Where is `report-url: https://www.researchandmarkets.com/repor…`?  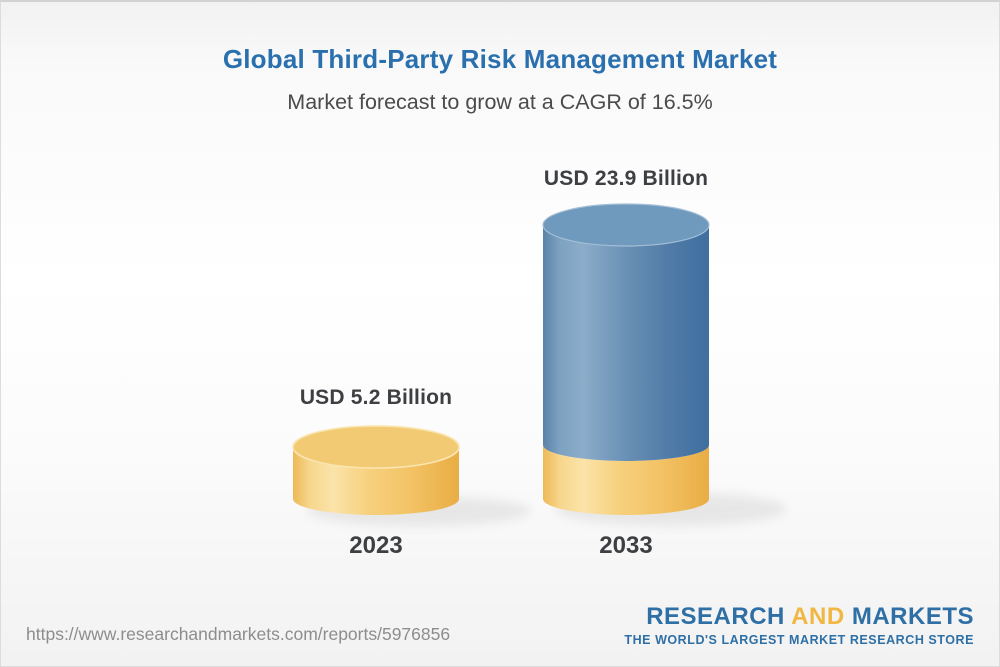
report-url: https://www.researchandmarkets.com/repor… is located at coordinates (238, 634).